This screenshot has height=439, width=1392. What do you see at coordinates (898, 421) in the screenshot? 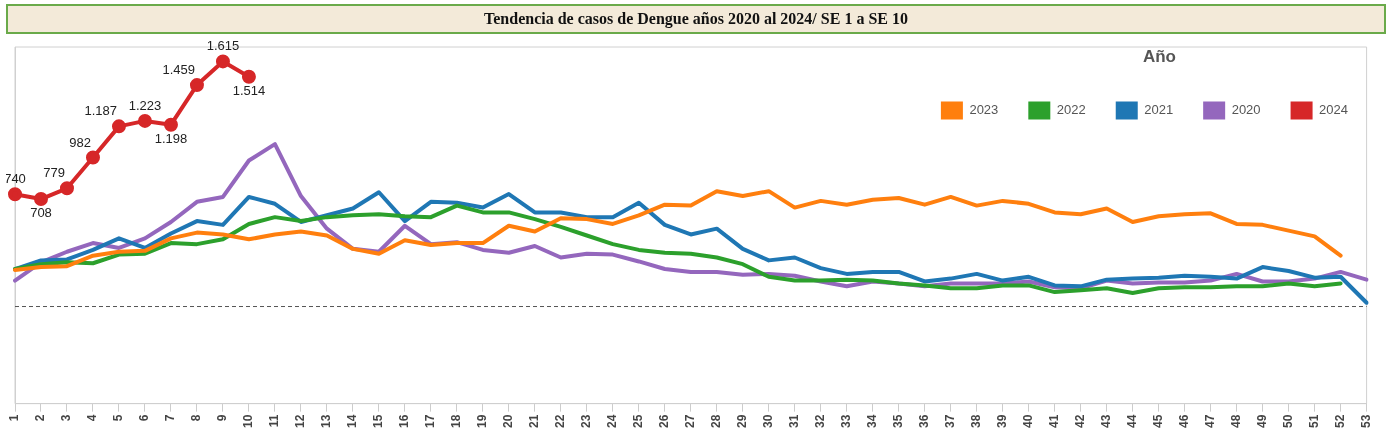
I see `x-tick-label: 35` at bounding box center [898, 421].